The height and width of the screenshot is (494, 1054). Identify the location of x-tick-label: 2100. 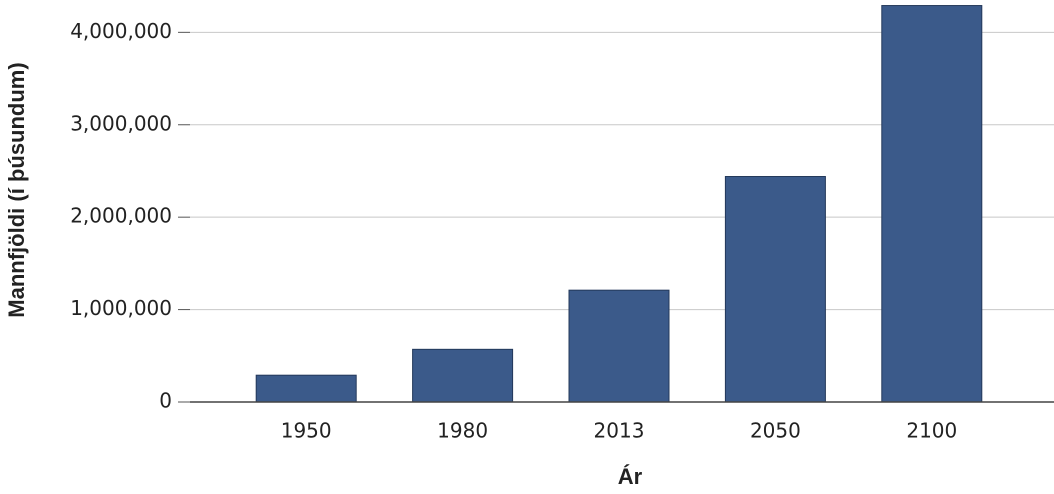
(931, 431).